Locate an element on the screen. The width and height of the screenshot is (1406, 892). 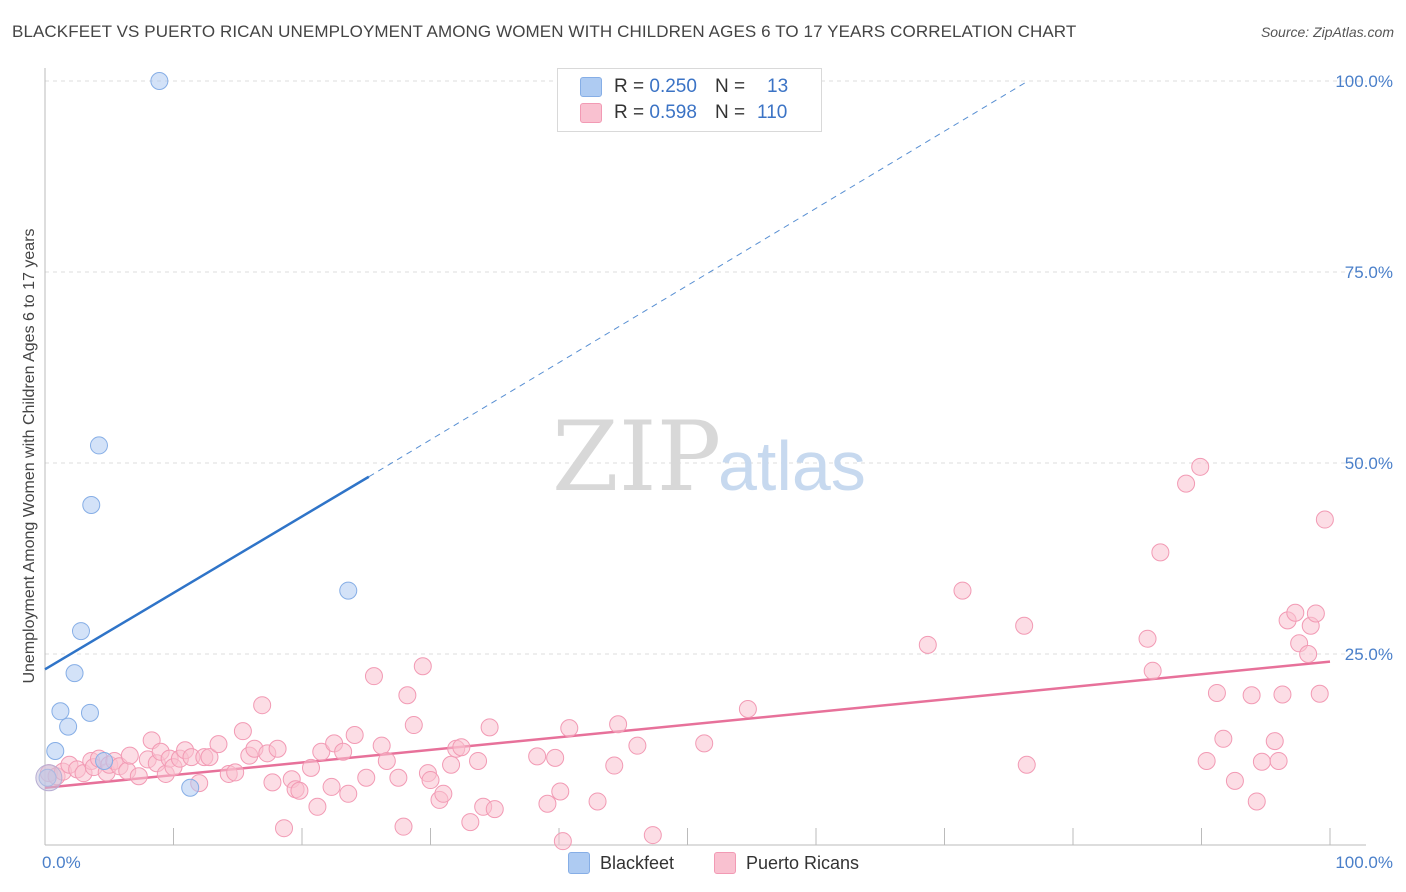
legend-label-blackfeet: Blackfeet is located at coordinates (637, 862).